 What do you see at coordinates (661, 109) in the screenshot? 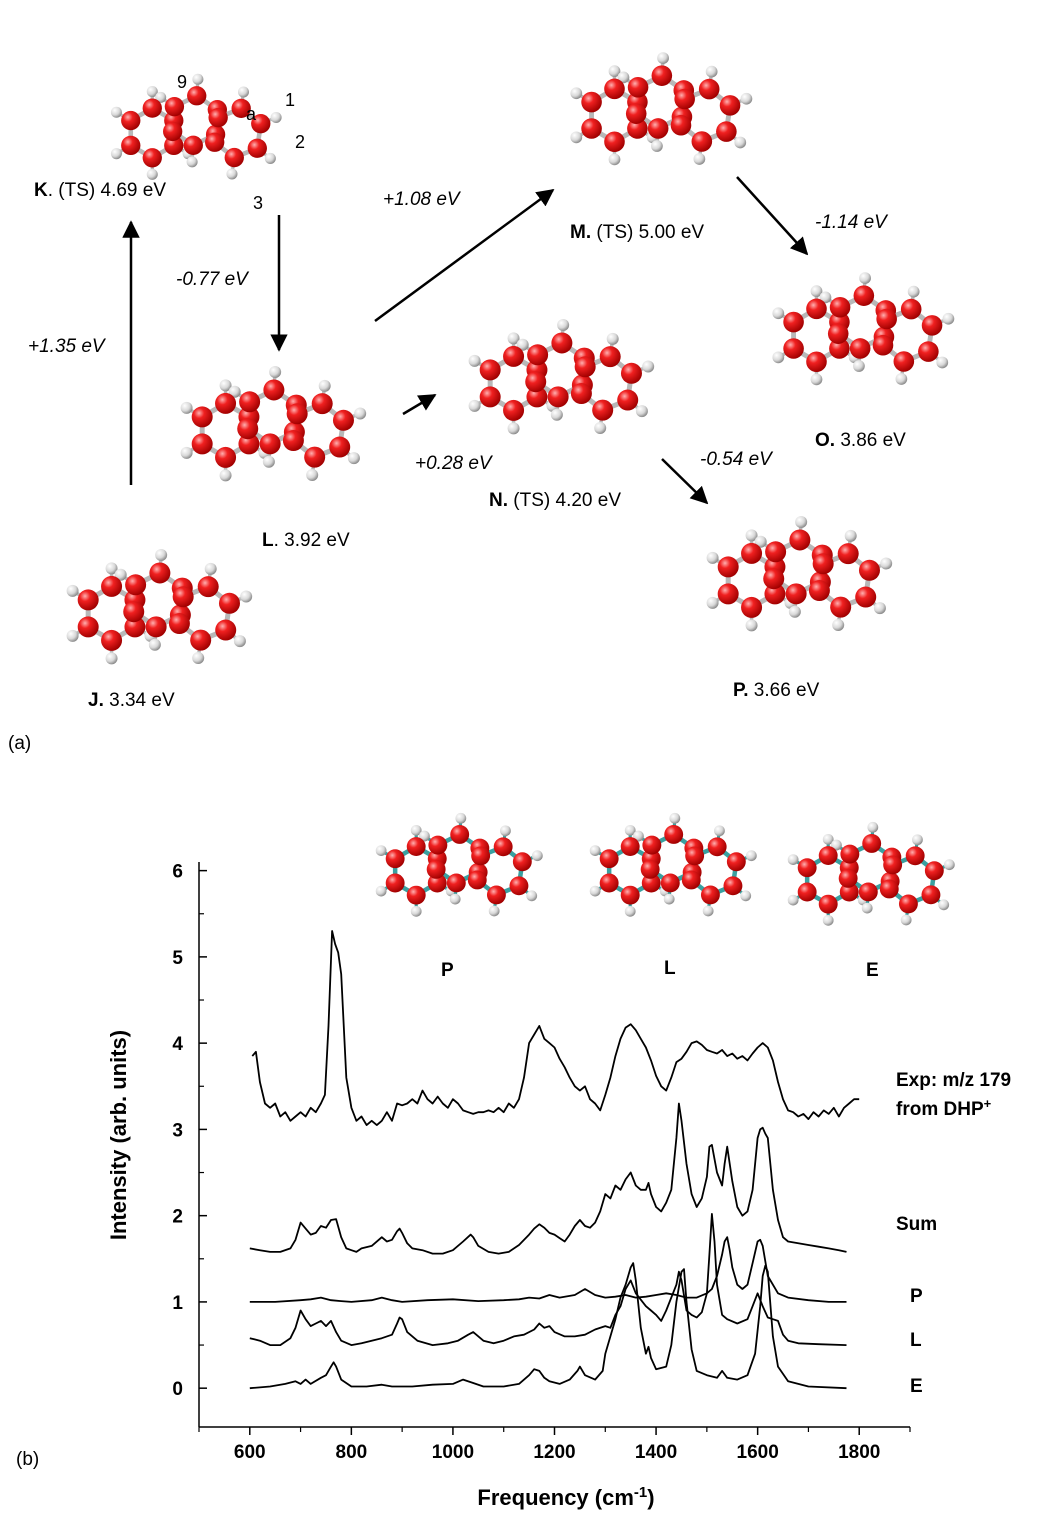
I see `molecule-M` at bounding box center [661, 109].